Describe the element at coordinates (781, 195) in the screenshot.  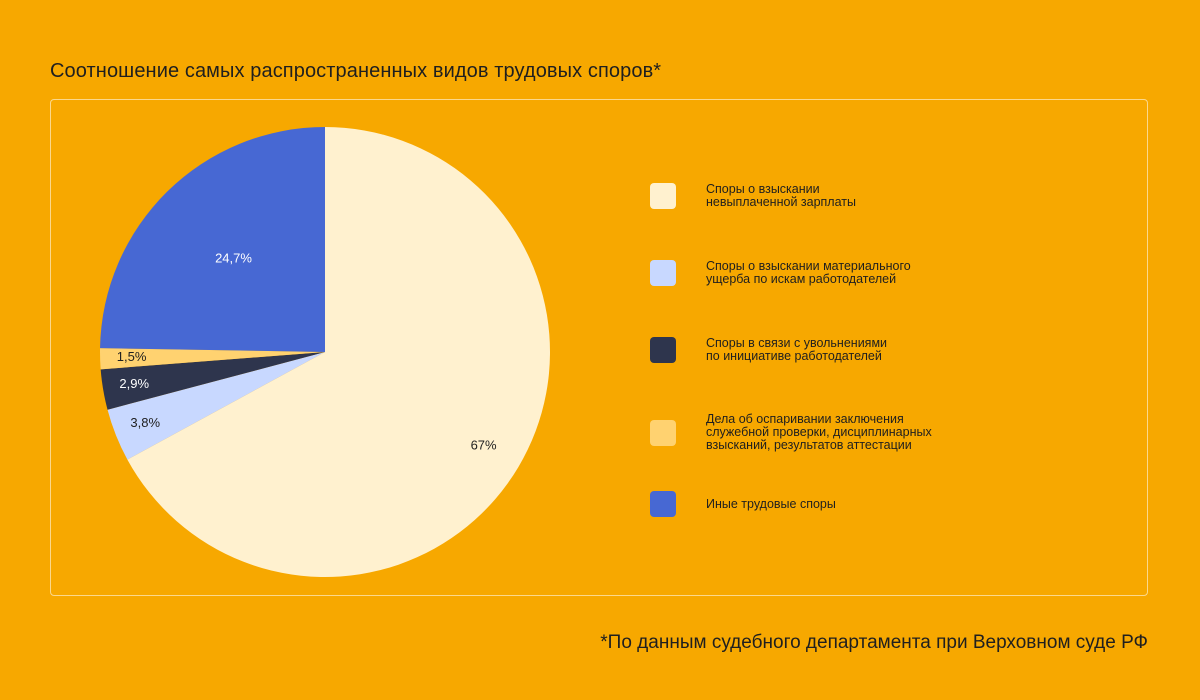
I see `legend-label: Споры о взыскании невыплаченной зарплаты` at that location.